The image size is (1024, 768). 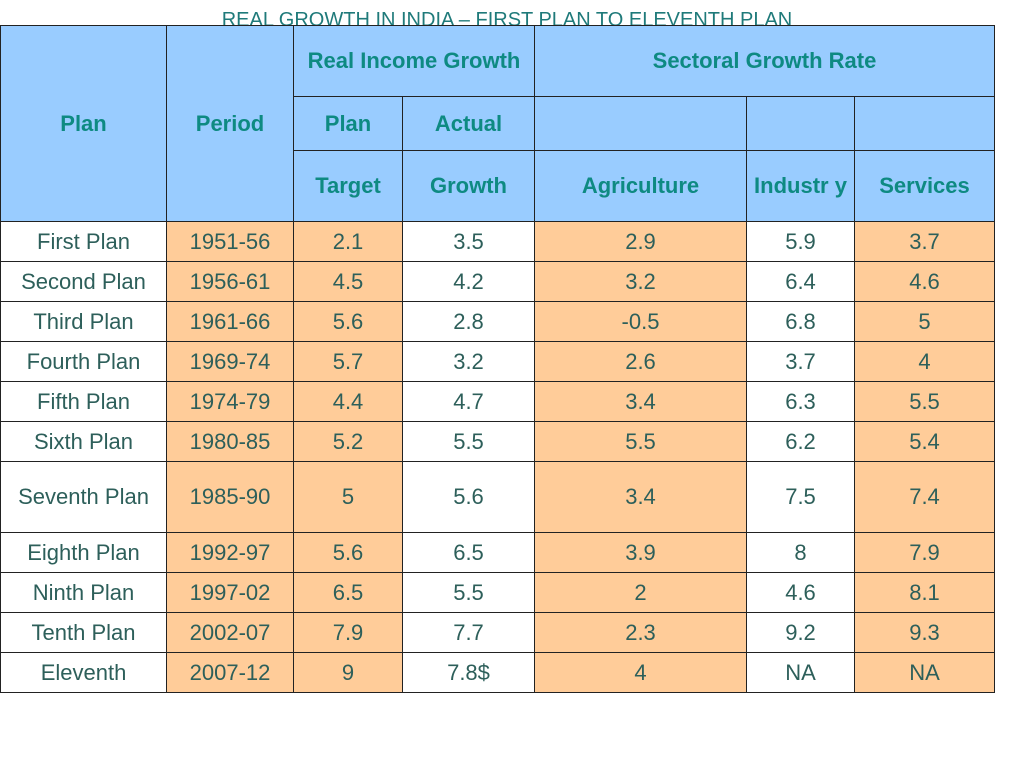 What do you see at coordinates (924, 321) in the screenshot?
I see `cell-services: 5` at bounding box center [924, 321].